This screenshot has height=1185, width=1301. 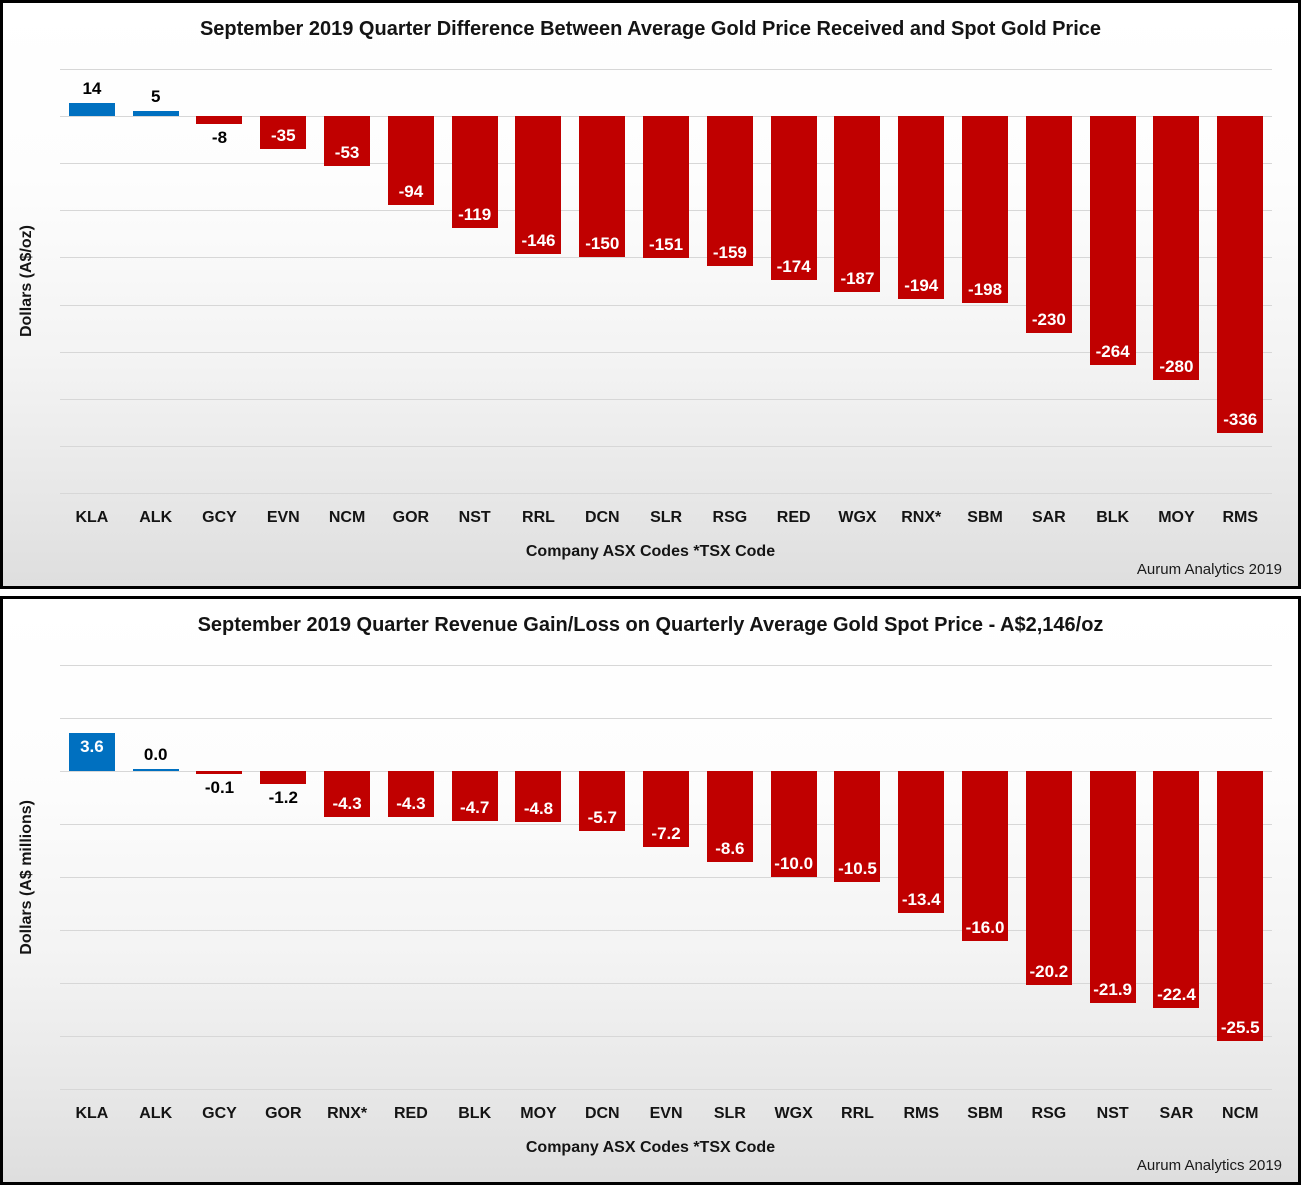 What do you see at coordinates (347, 153) in the screenshot?
I see `value-label: -53` at bounding box center [347, 153].